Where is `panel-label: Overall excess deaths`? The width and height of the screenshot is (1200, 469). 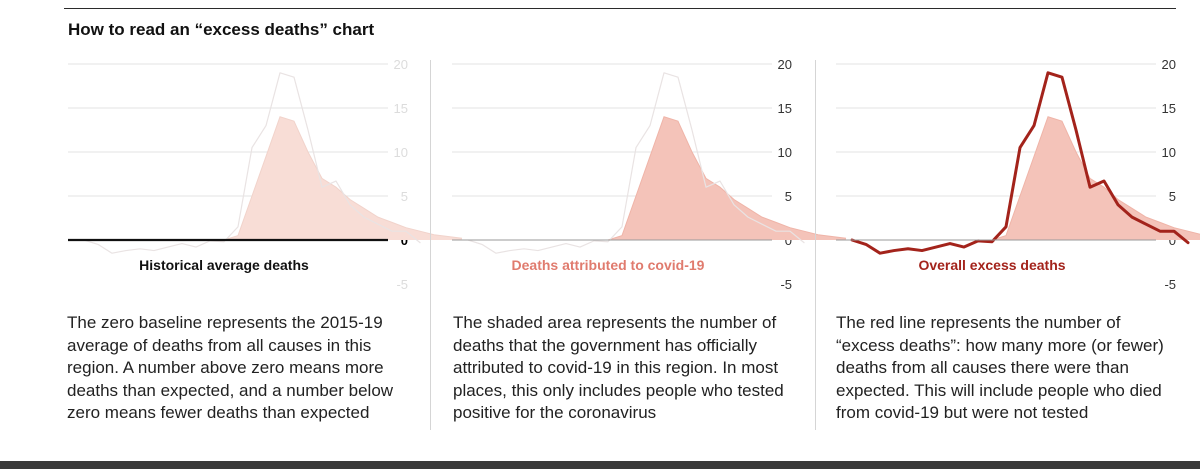
panel-label: Overall excess deaths is located at coordinates (991, 265).